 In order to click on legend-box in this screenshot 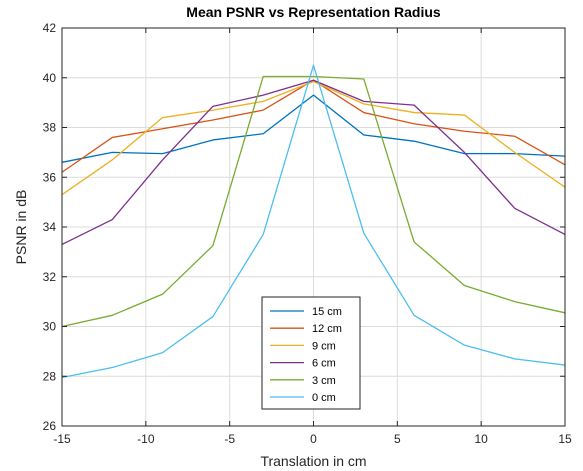, I will do `click(311, 353)`.